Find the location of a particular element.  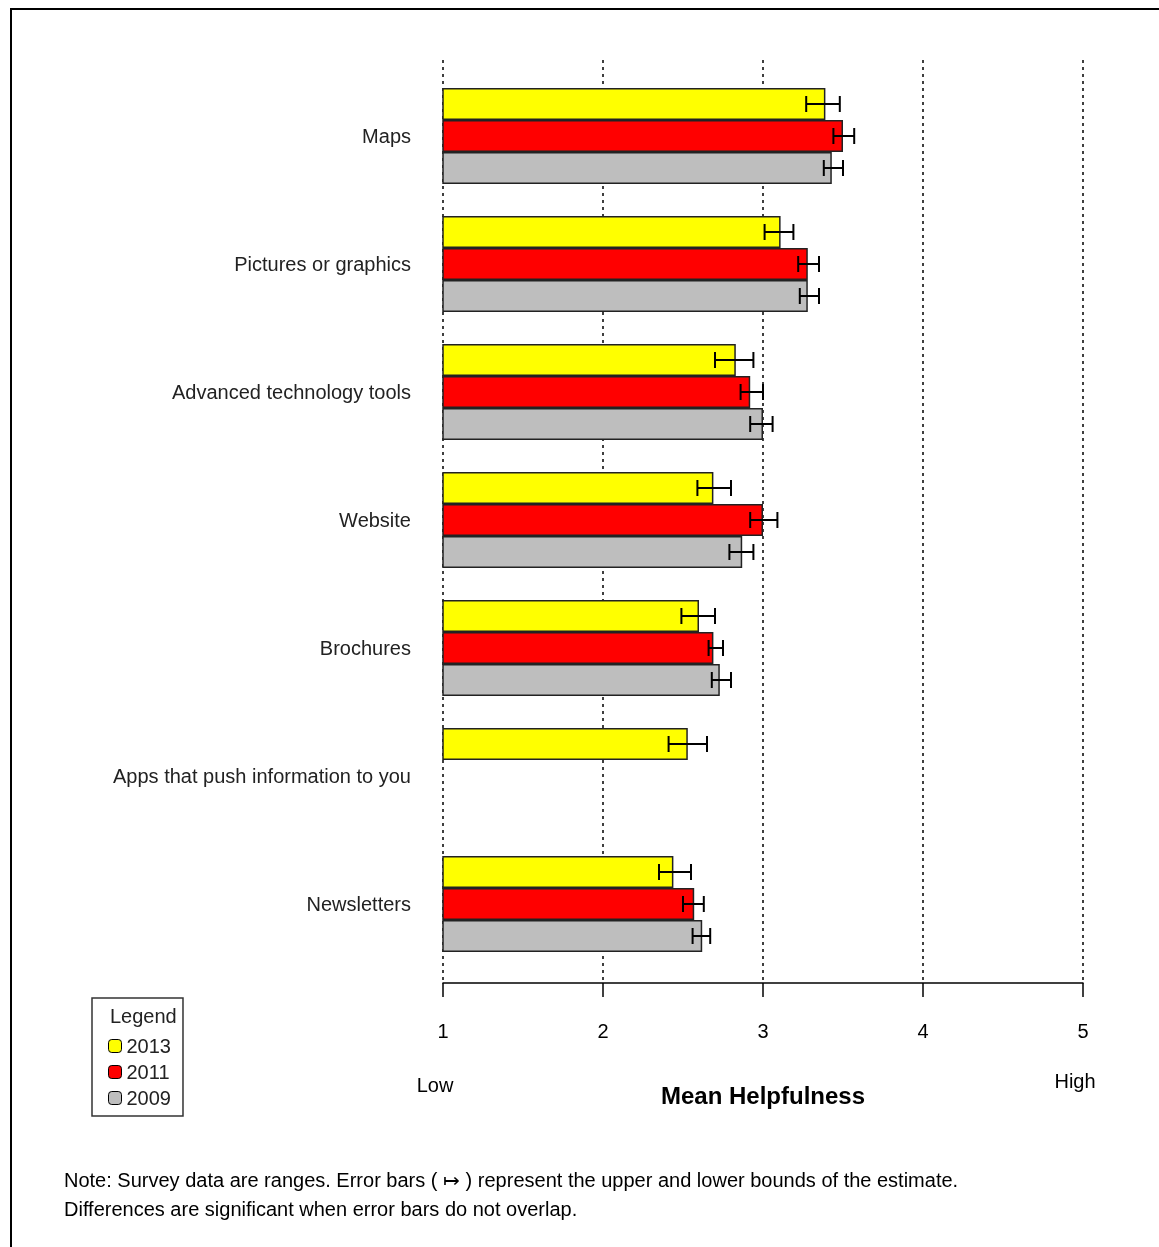

legend-title: Legend is located at coordinates (143, 1016).